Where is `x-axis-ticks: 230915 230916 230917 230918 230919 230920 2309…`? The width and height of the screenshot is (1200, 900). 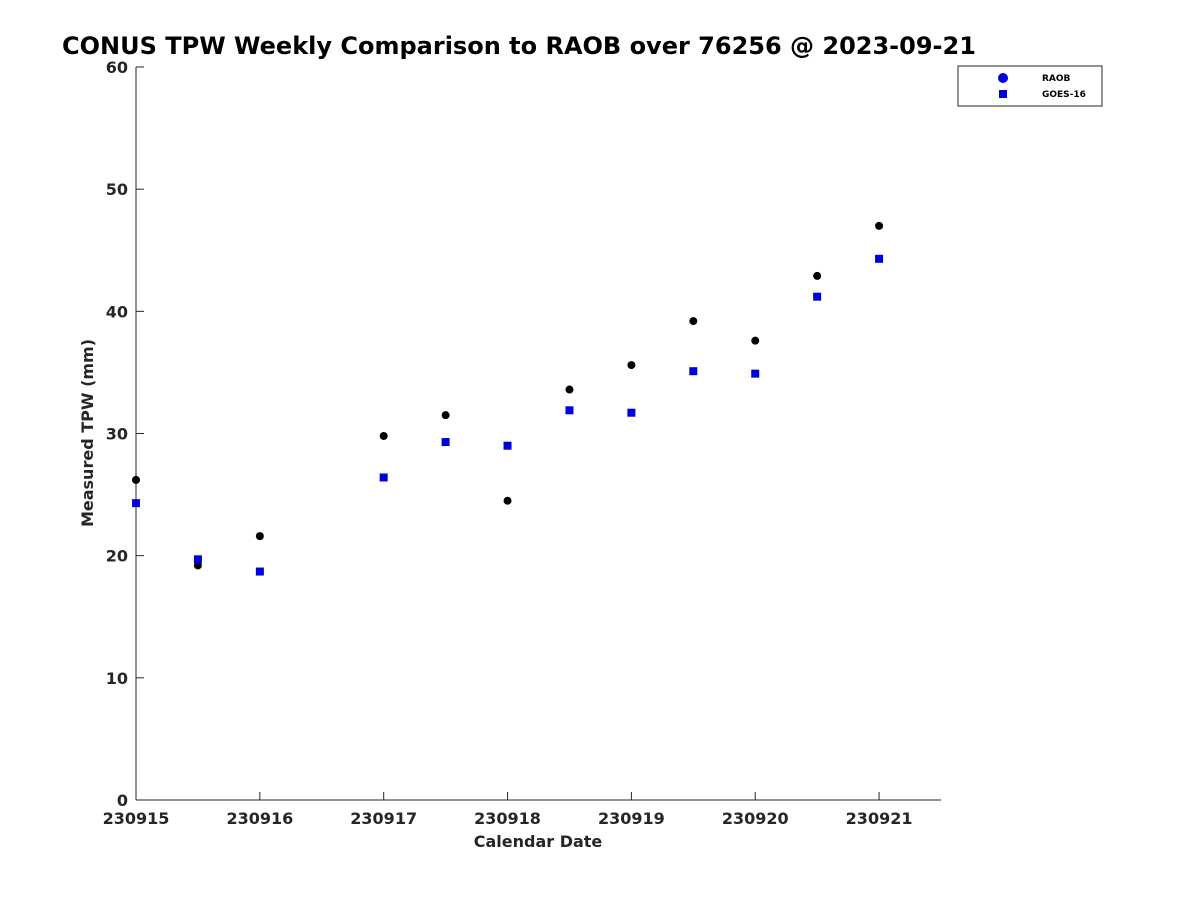
x-axis-ticks: 230915 230916 230917 230918 230919 230920 2309… is located at coordinates (508, 810).